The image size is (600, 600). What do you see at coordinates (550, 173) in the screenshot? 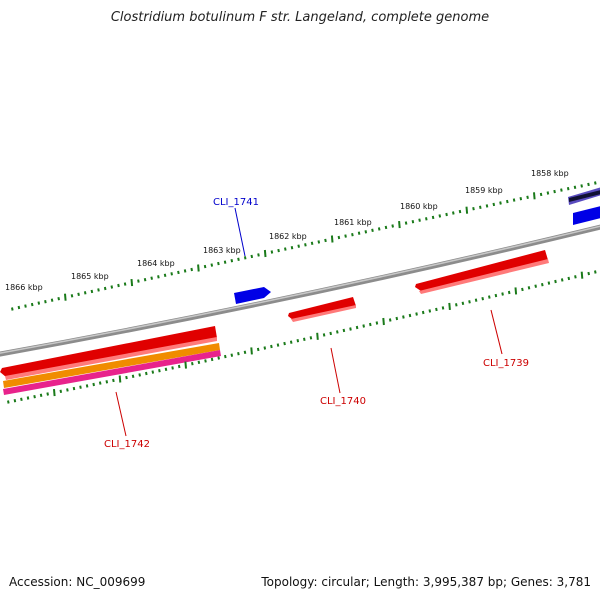
I see `scale-tick-label: 1858 kbp` at bounding box center [550, 173].